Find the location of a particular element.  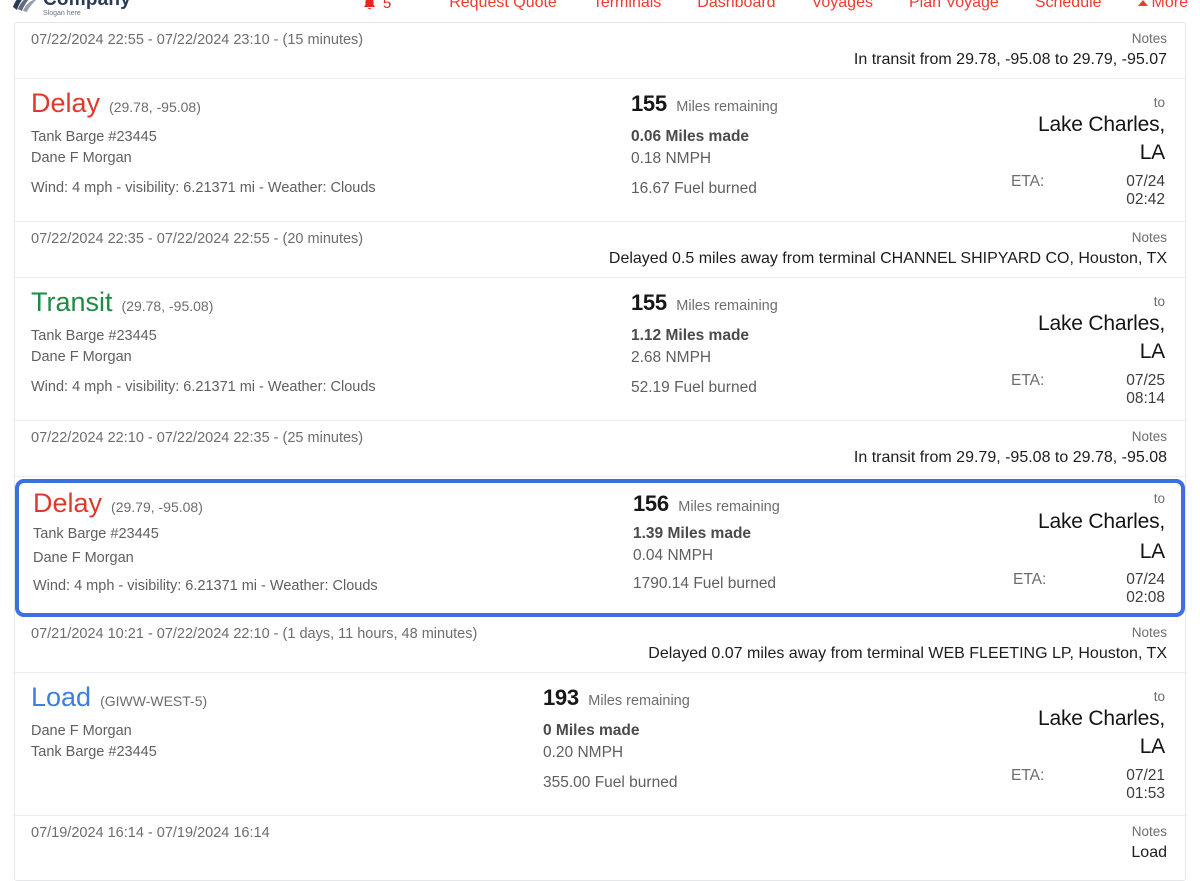

nav-link-plan-voyage: Plan Voyage is located at coordinates (953, 5).